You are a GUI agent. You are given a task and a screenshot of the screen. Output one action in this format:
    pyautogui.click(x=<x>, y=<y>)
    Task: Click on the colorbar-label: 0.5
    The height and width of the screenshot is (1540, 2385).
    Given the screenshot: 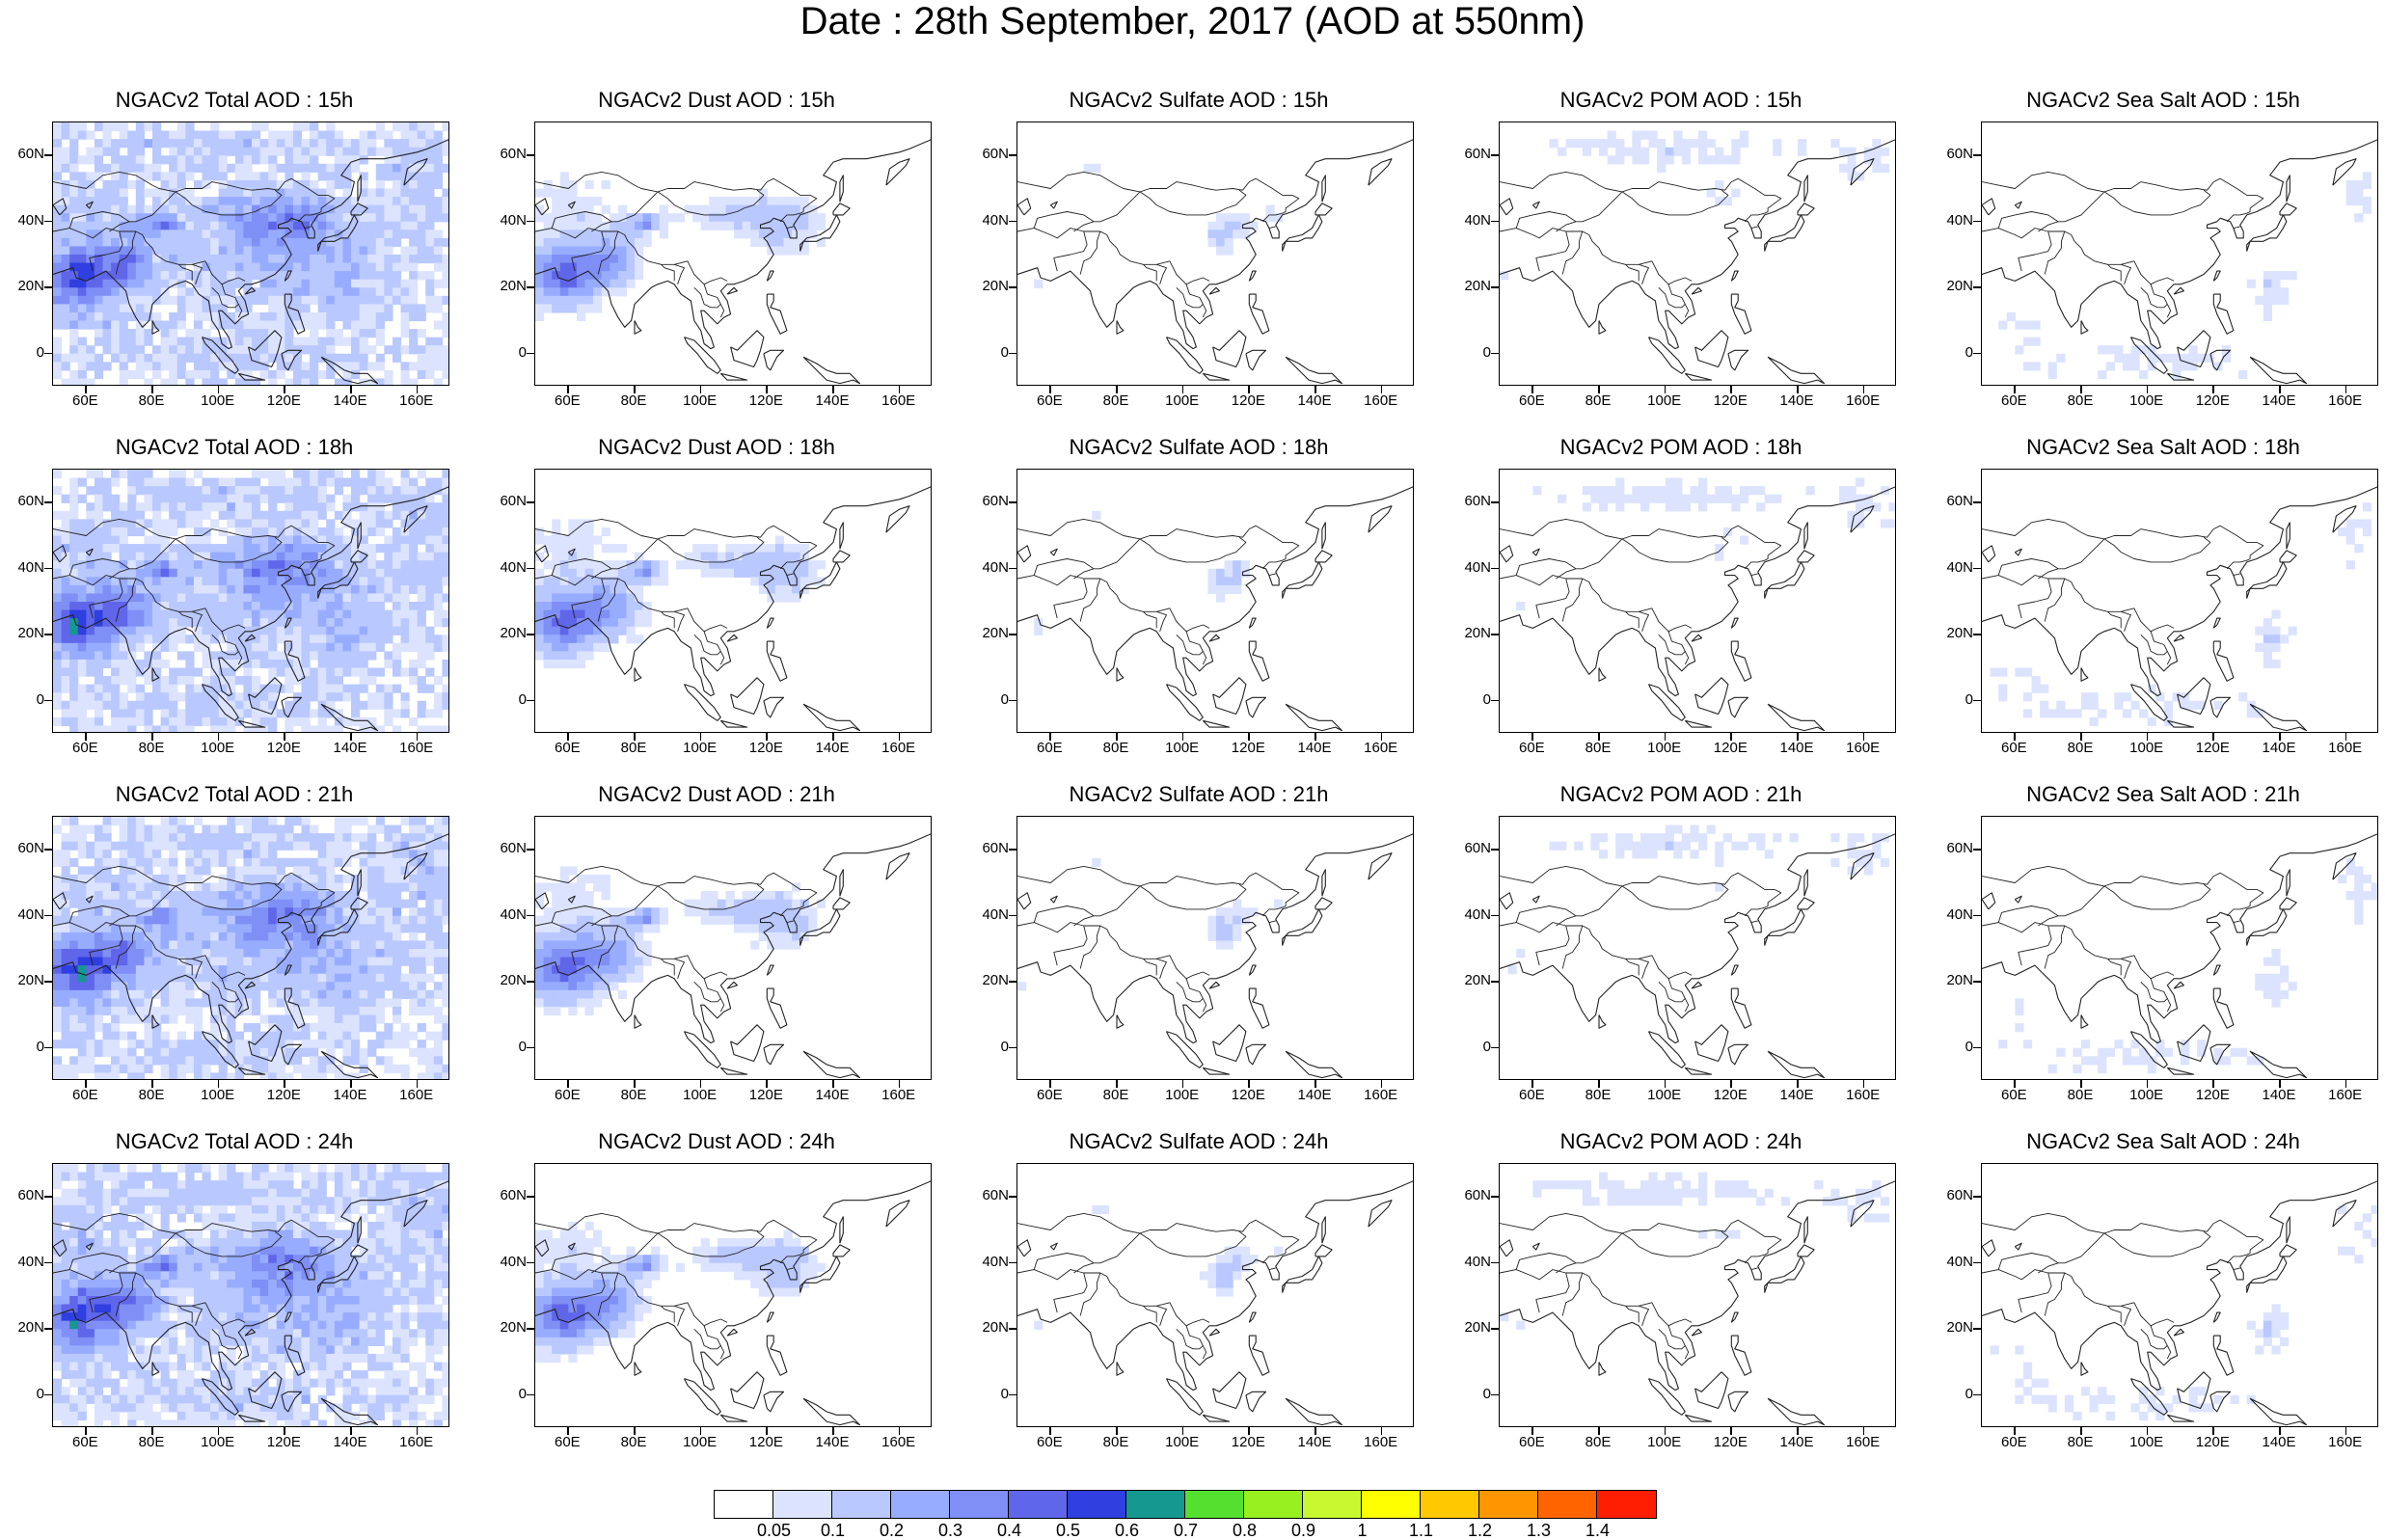 What is the action you would take?
    pyautogui.click(x=1068, y=1530)
    